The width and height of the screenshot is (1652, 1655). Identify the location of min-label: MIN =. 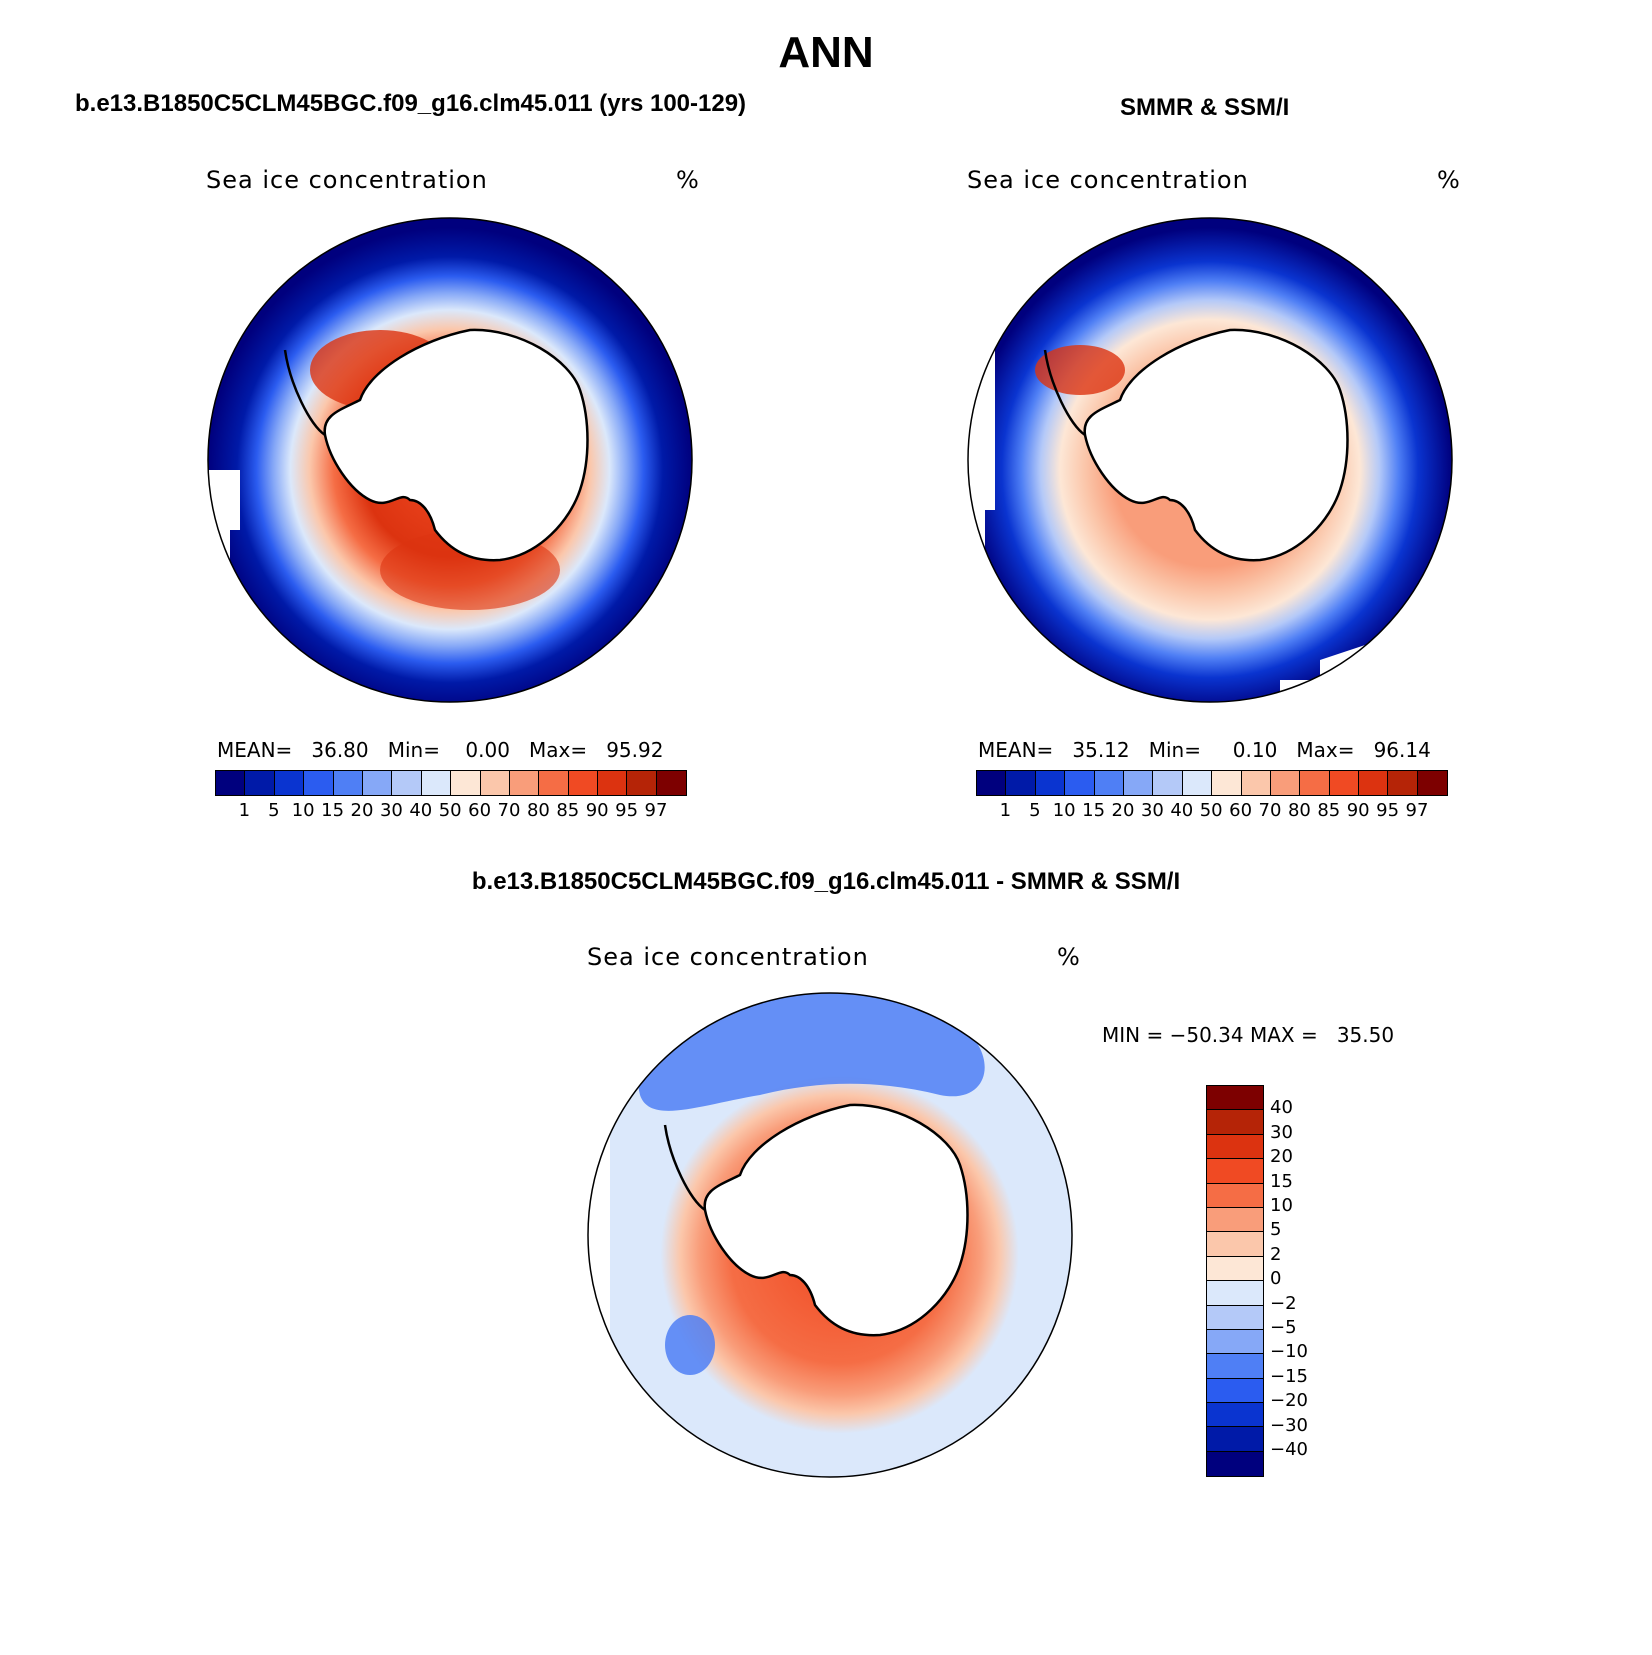
(1133, 1035).